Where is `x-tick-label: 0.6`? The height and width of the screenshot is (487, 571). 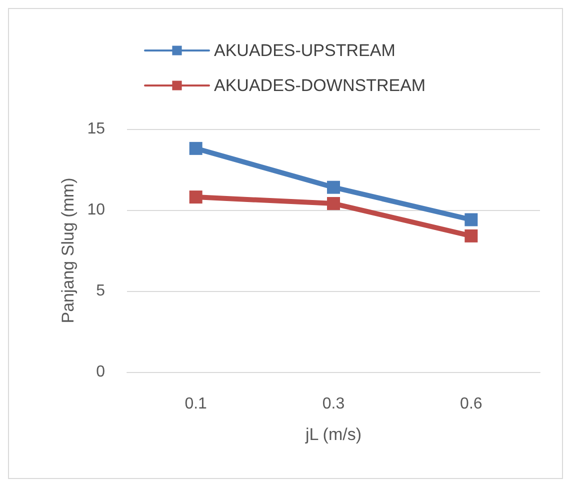
x-tick-label: 0.6 is located at coordinates (471, 404).